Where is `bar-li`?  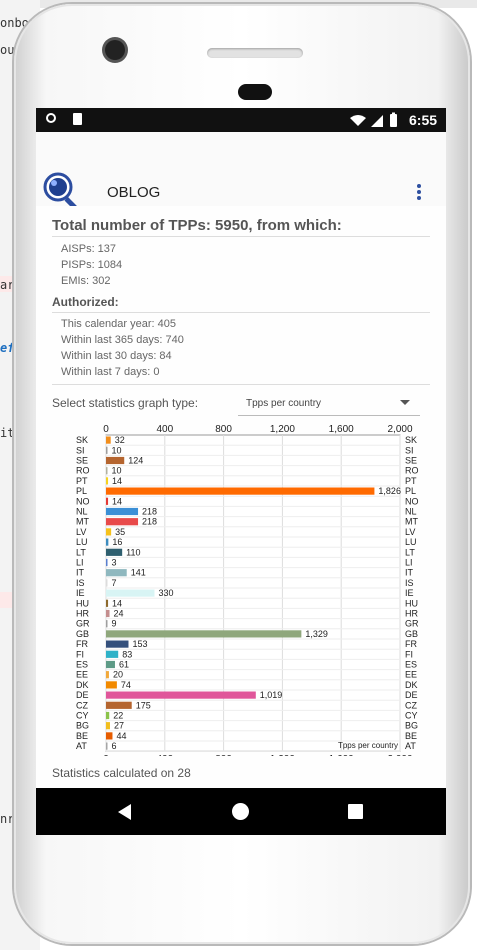 bar-li is located at coordinates (107, 562).